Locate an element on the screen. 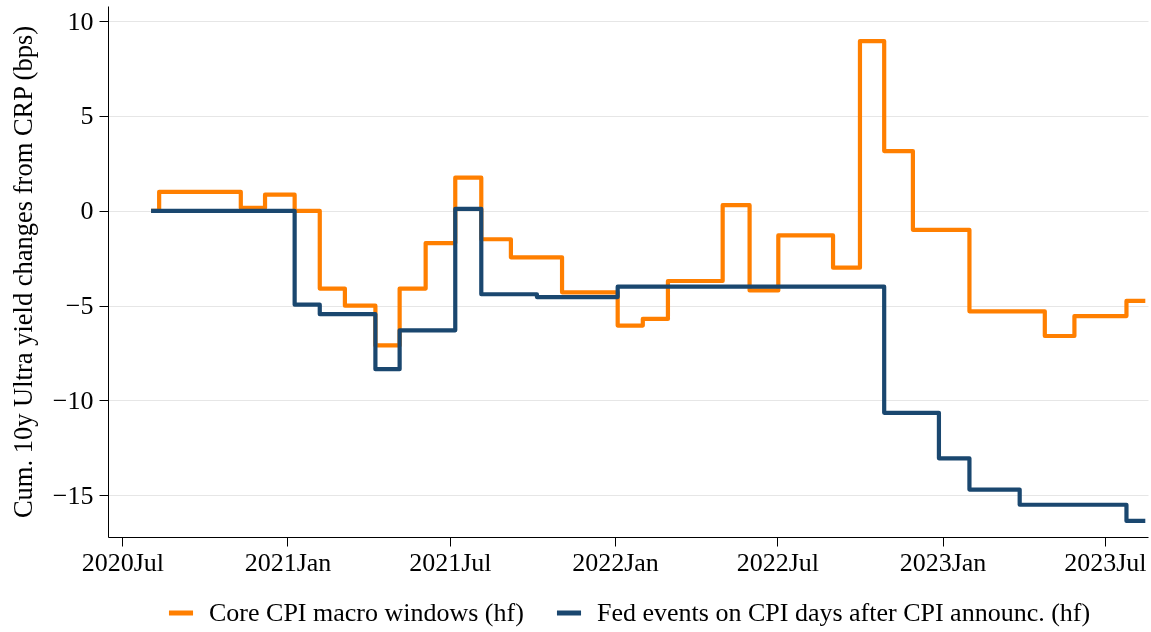  x-tick-label: 2020Jul is located at coordinates (123, 562).